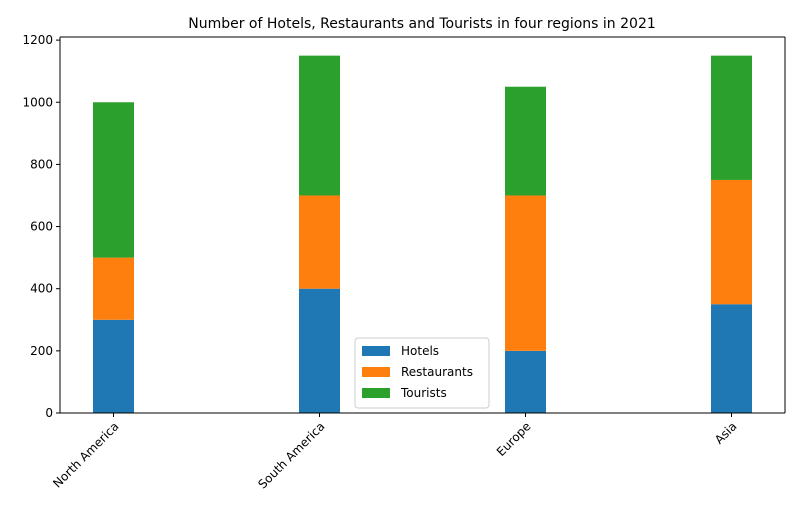 Image resolution: width=800 pixels, height=505 pixels. Describe the element at coordinates (41, 227) in the screenshot. I see `y-tick-label: 600` at that location.